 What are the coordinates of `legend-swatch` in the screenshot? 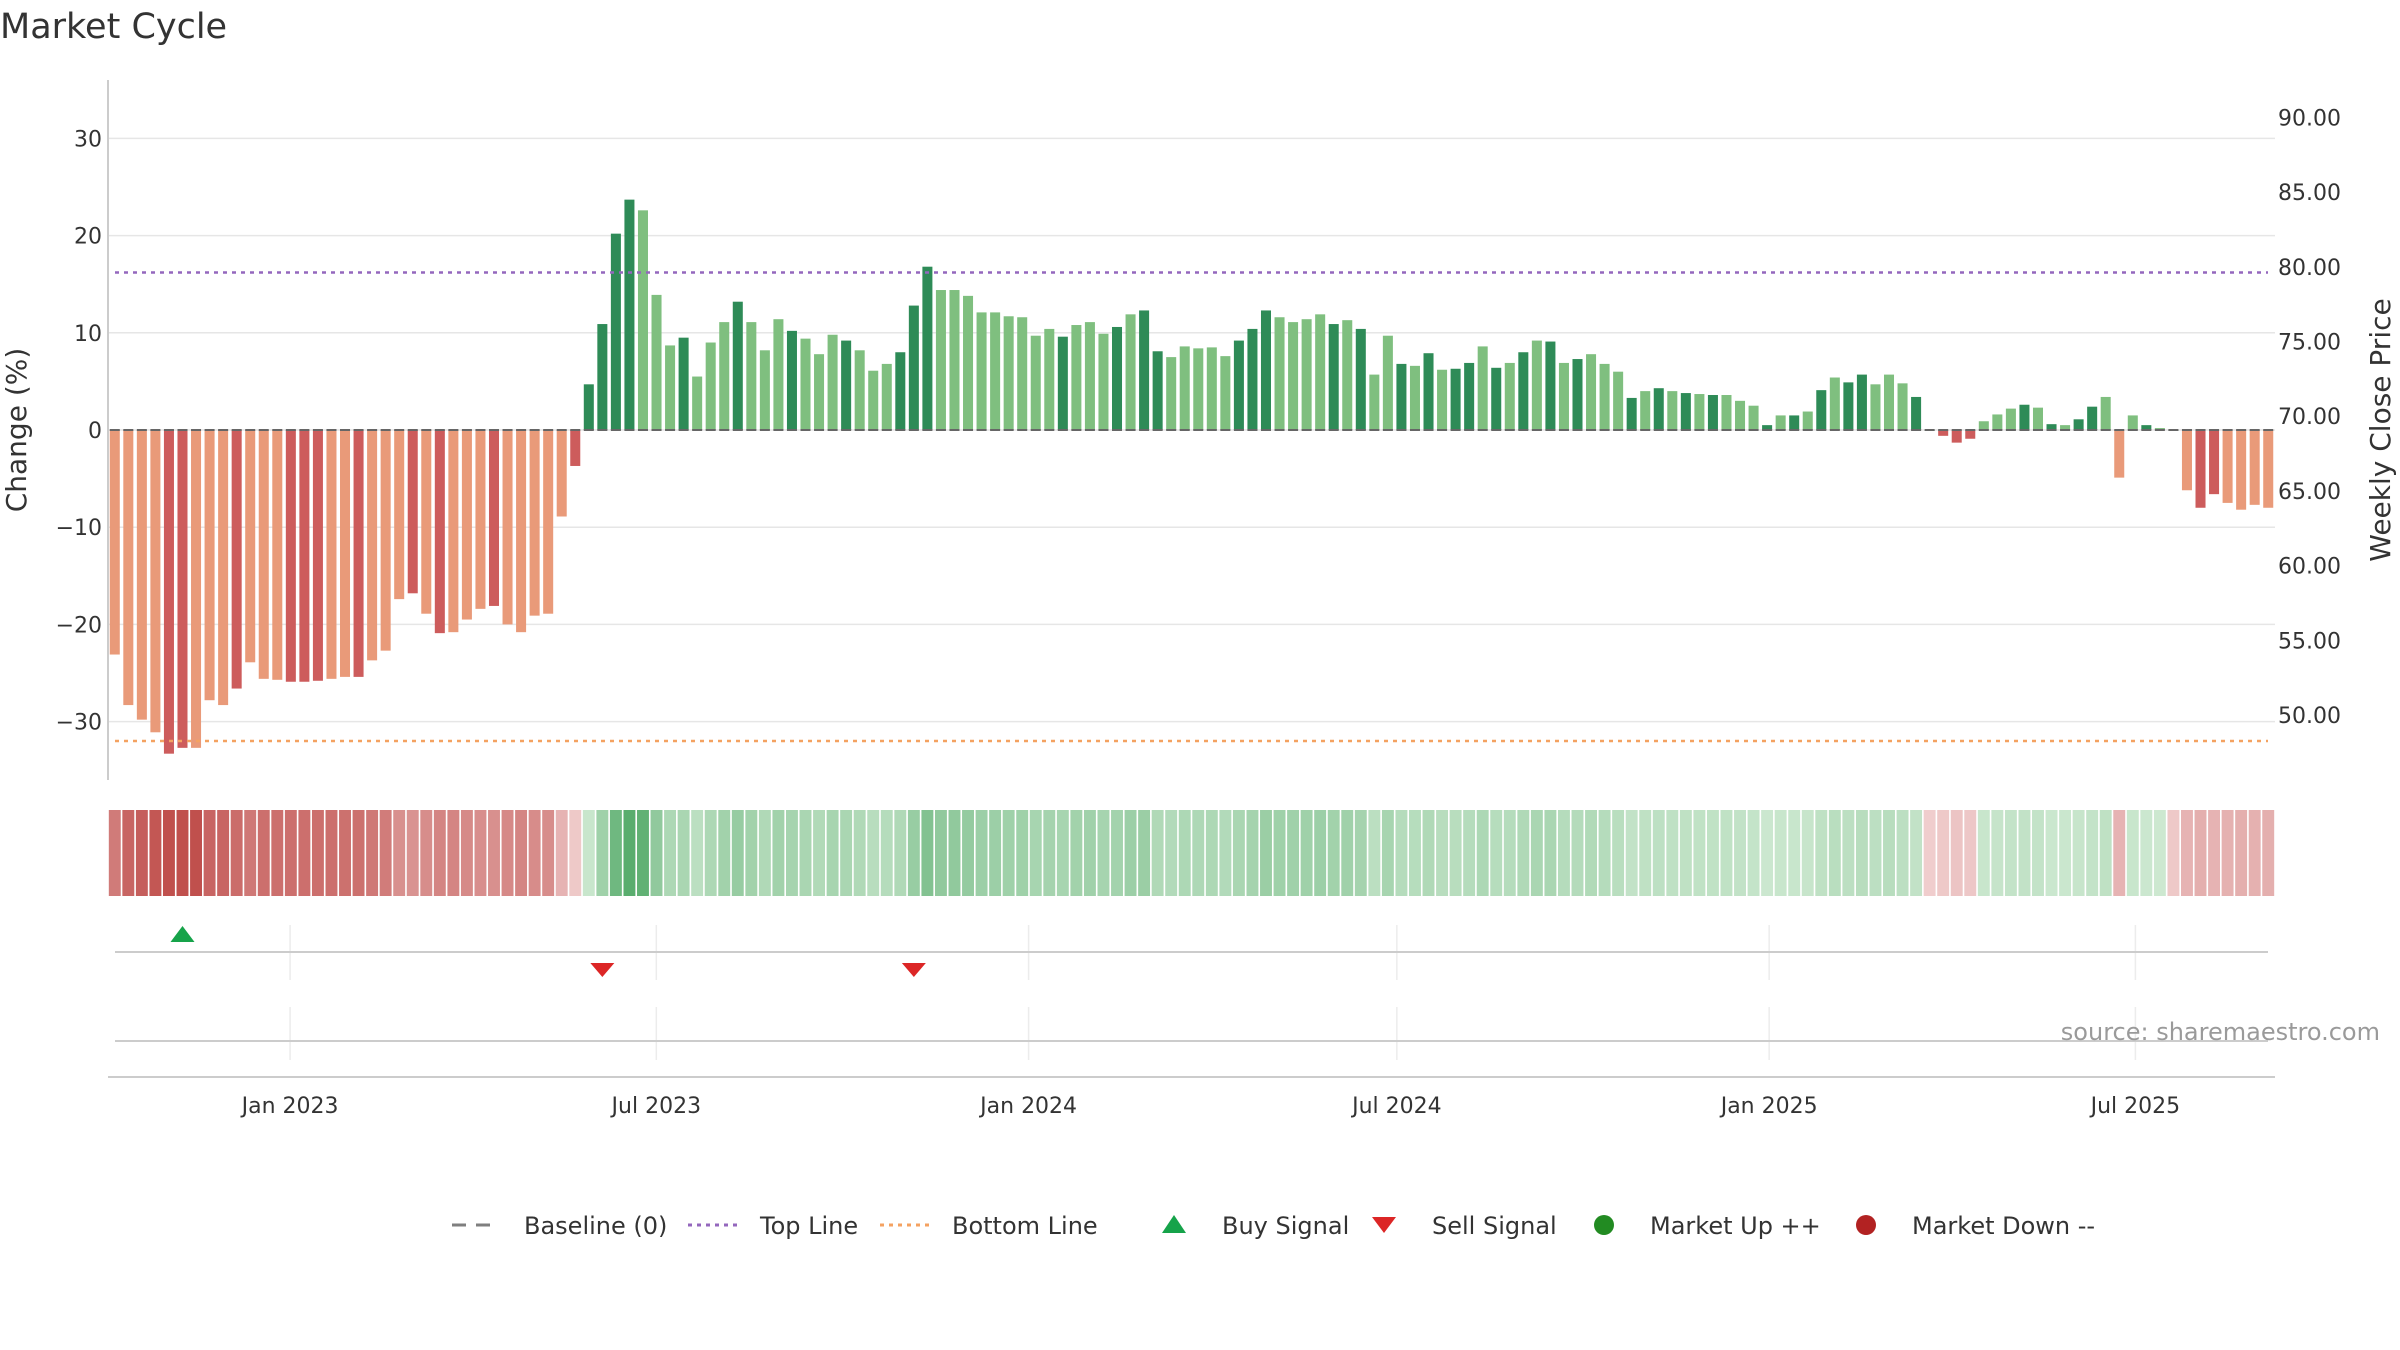 It's located at (1866, 1225).